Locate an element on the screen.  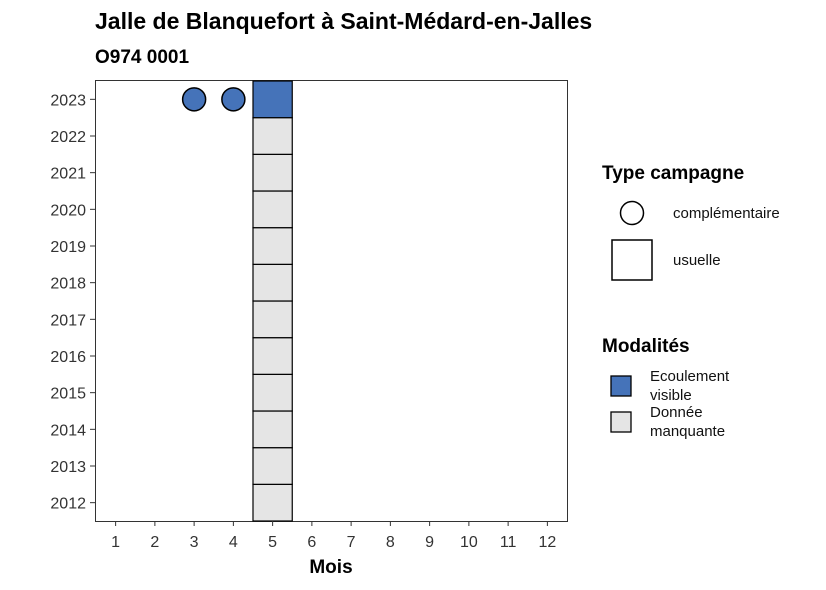
x-tick-label: 10 is located at coordinates (469, 542).